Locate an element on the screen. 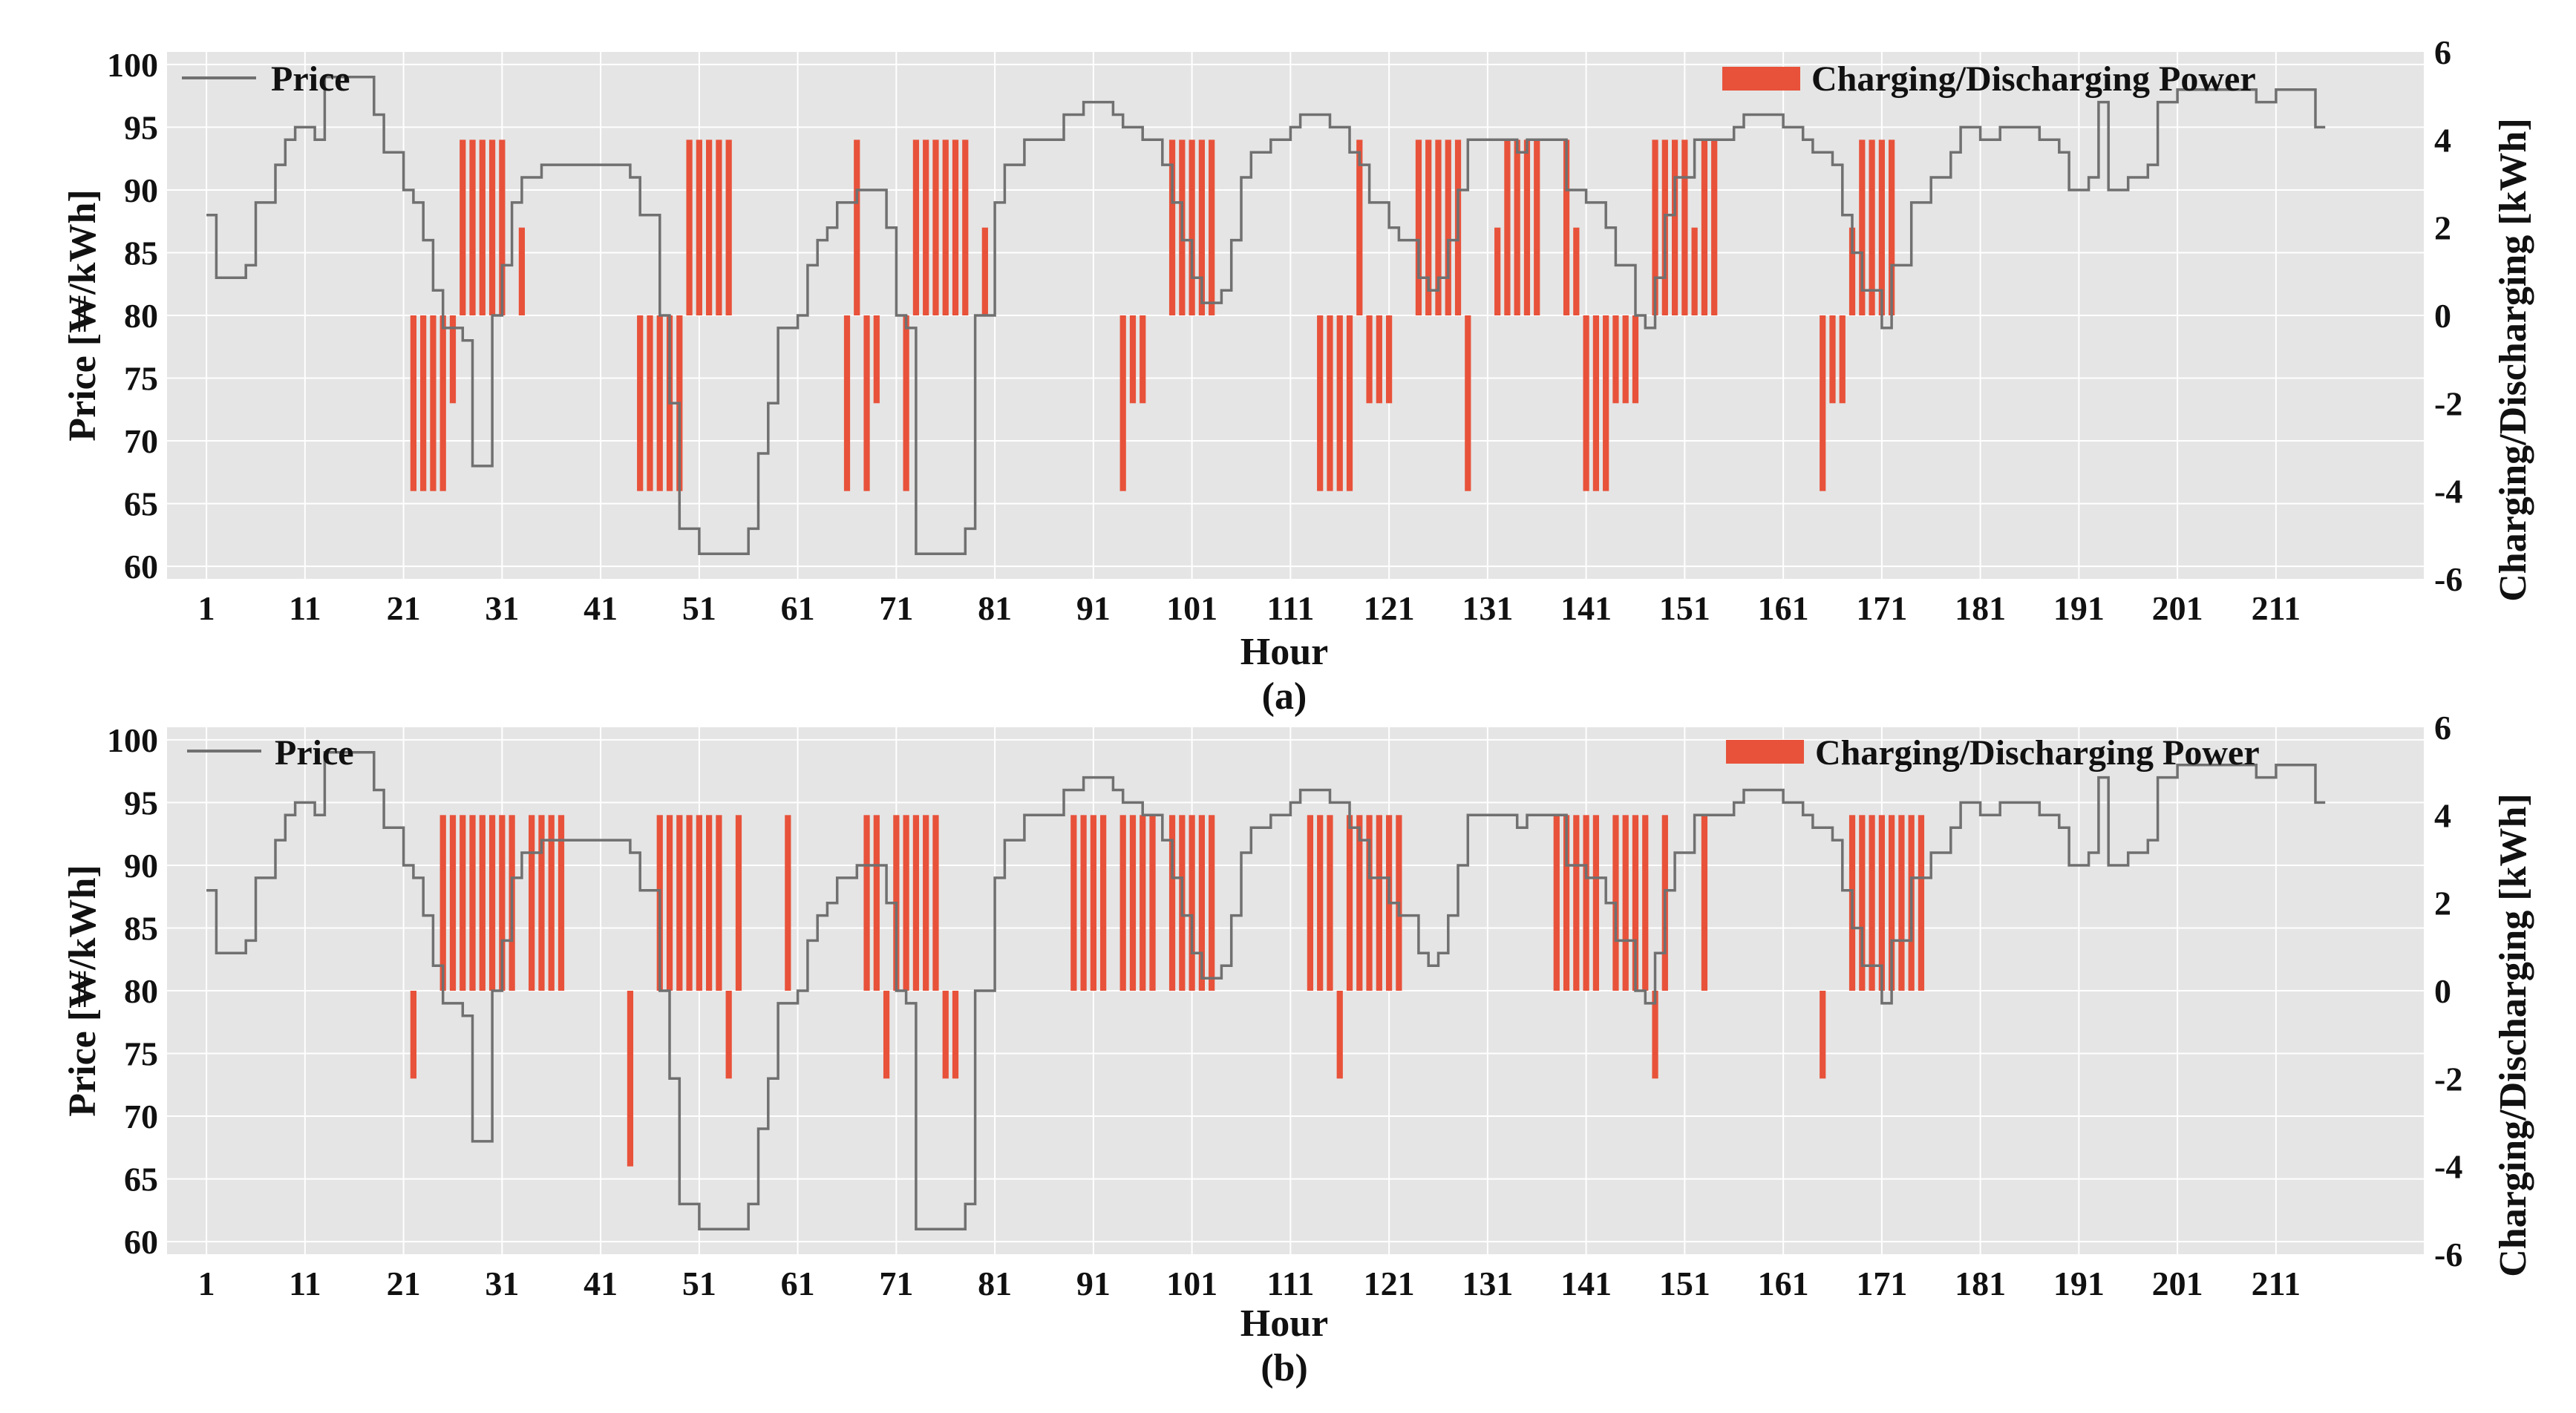 The height and width of the screenshot is (1413, 2576). legend-price-b: Price is located at coordinates (270, 753).